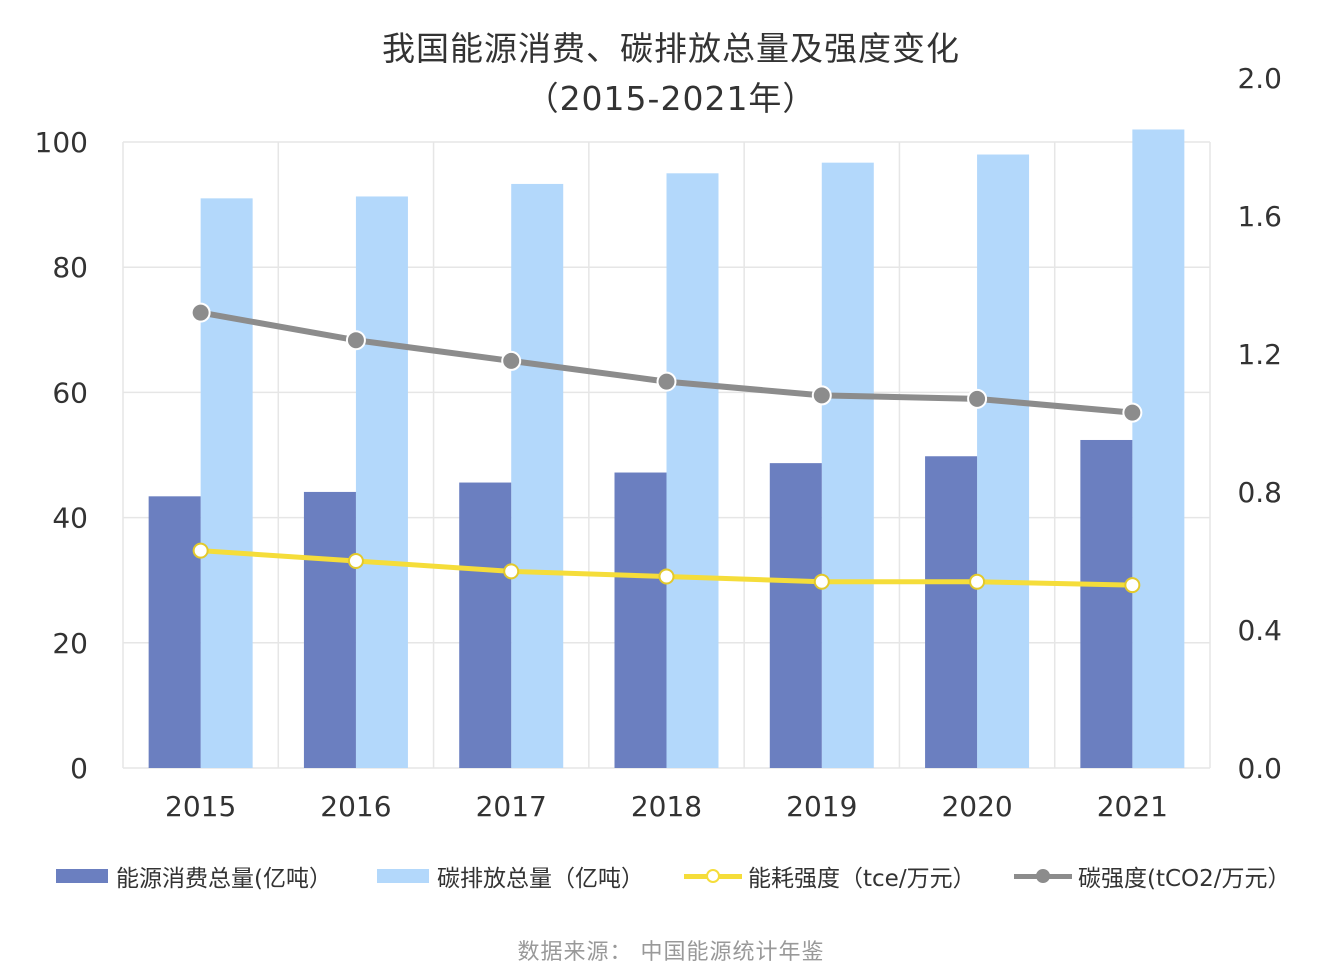 The width and height of the screenshot is (1342, 978). What do you see at coordinates (79, 768) in the screenshot?
I see `y-left-tick-label: 0` at bounding box center [79, 768].